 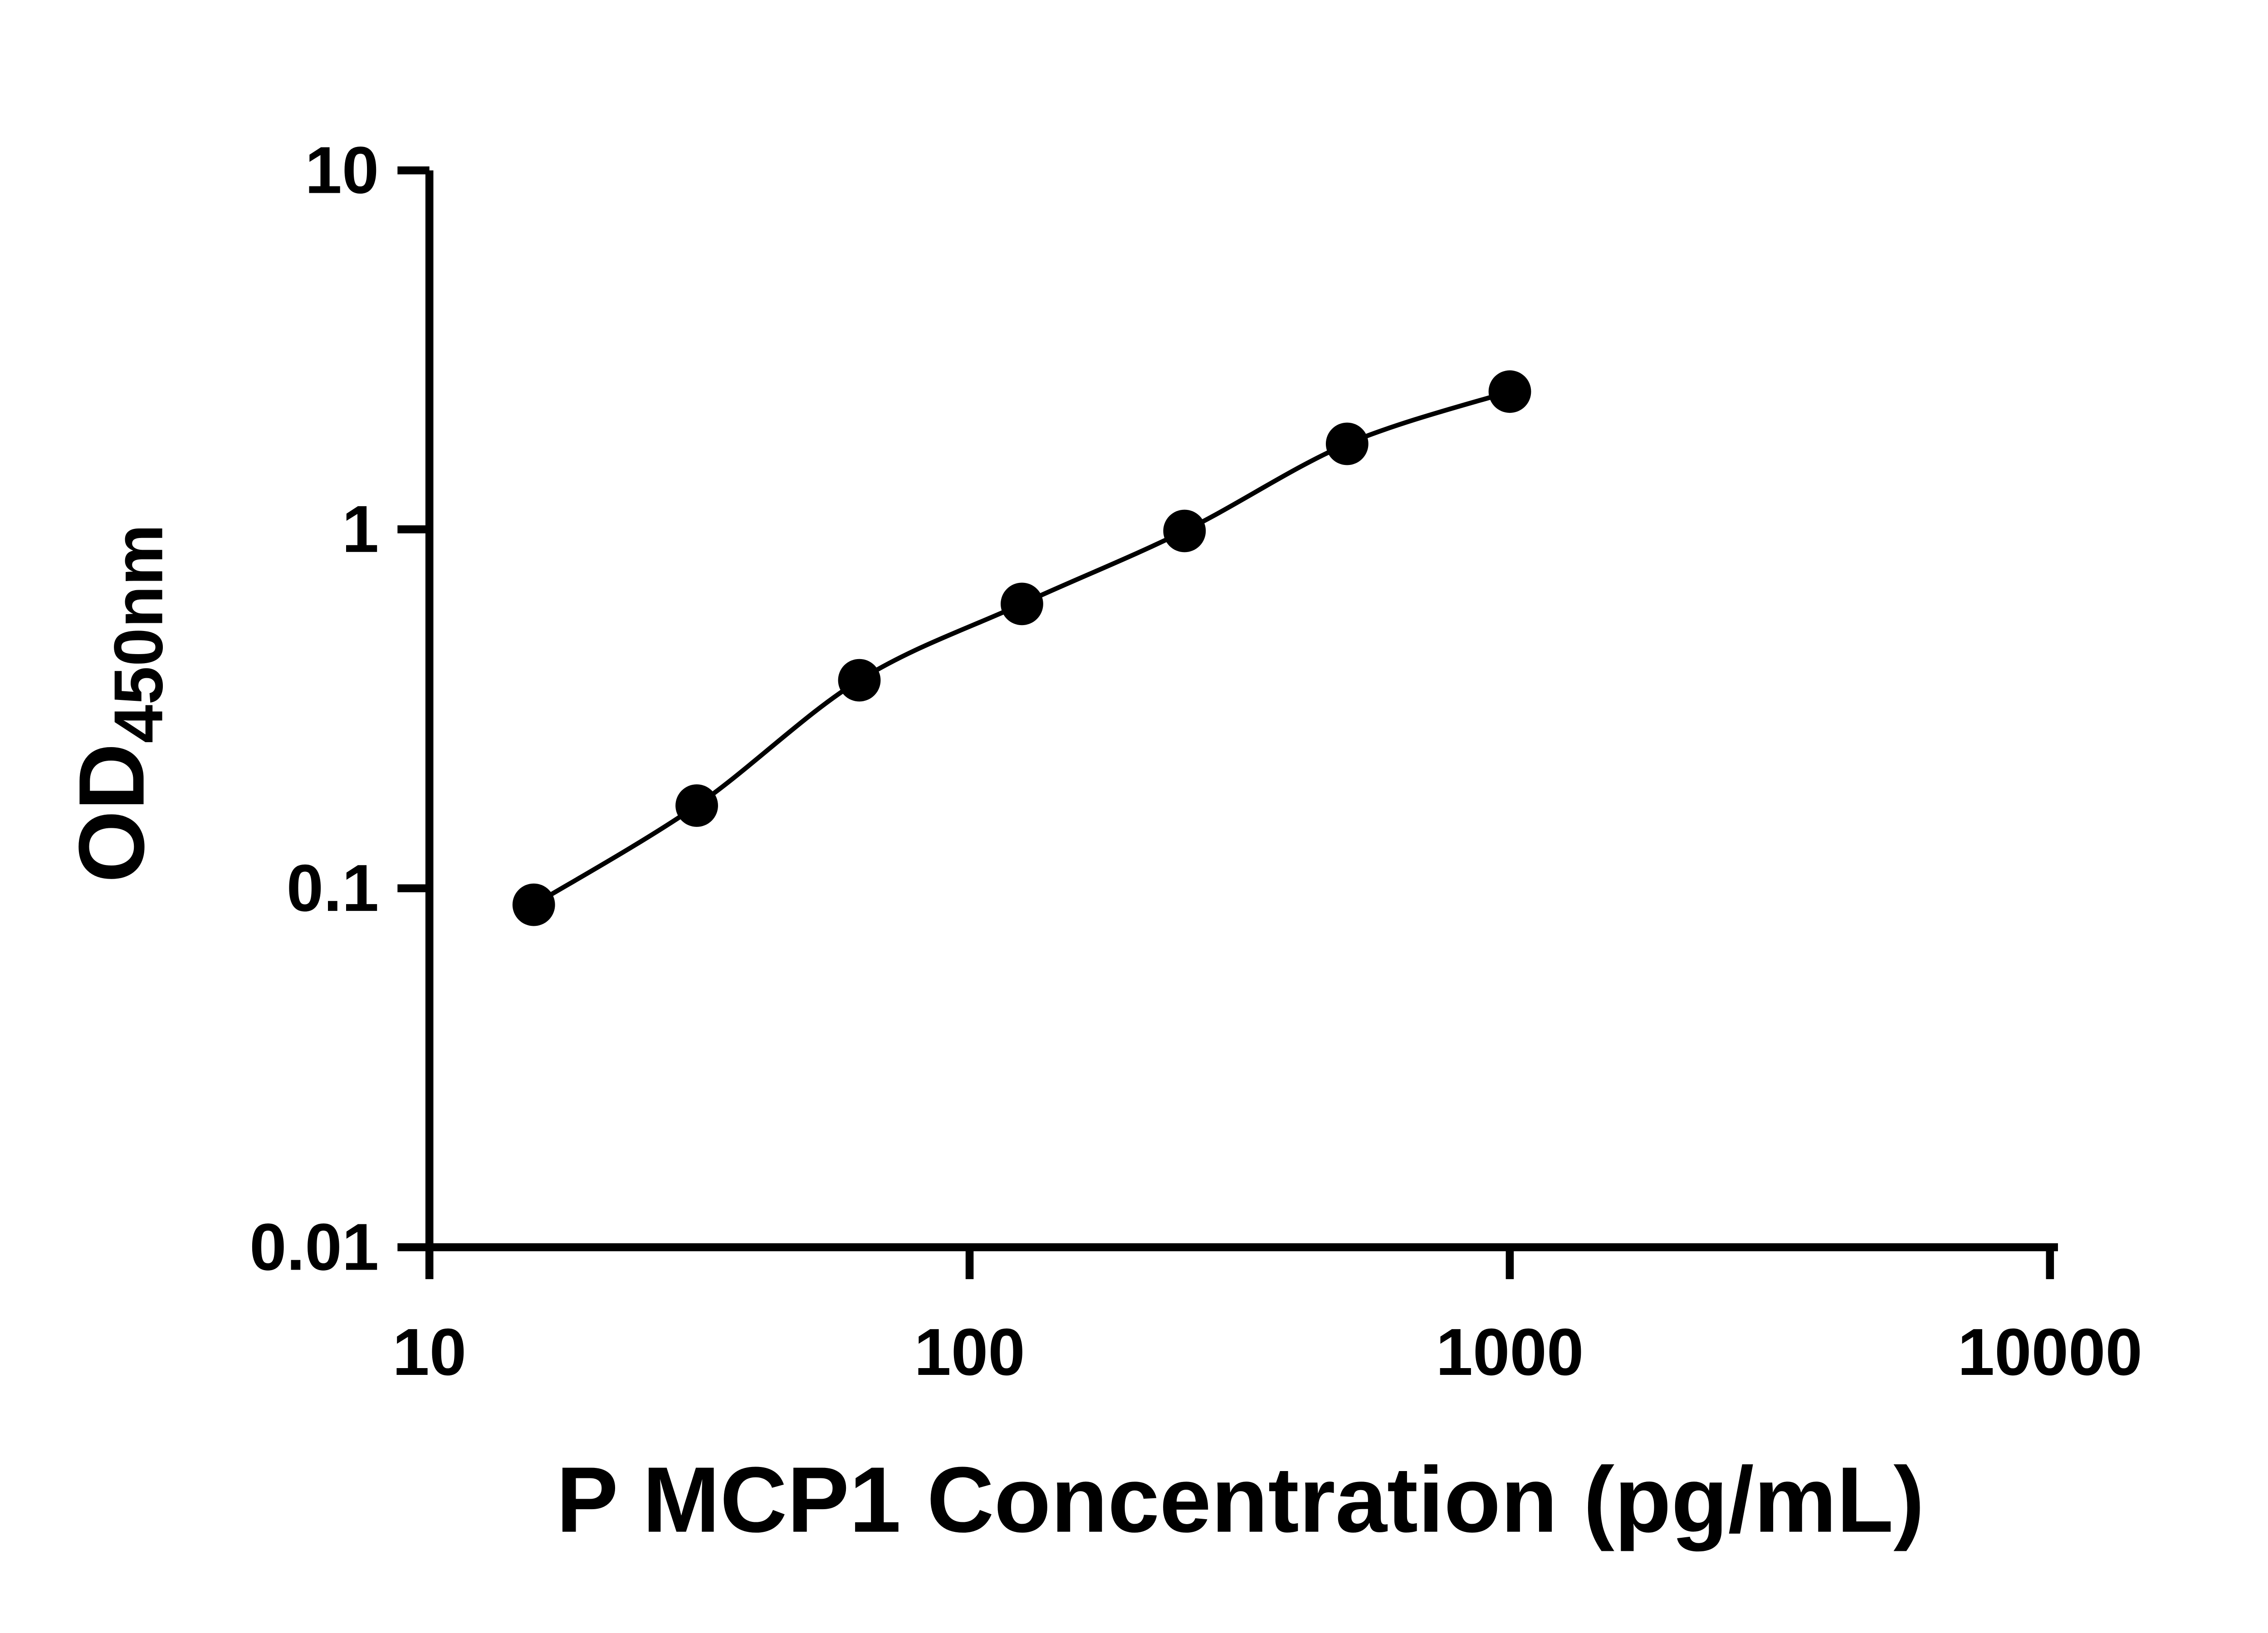 I want to click on x-tick-label: 1000, so click(x=1510, y=1352).